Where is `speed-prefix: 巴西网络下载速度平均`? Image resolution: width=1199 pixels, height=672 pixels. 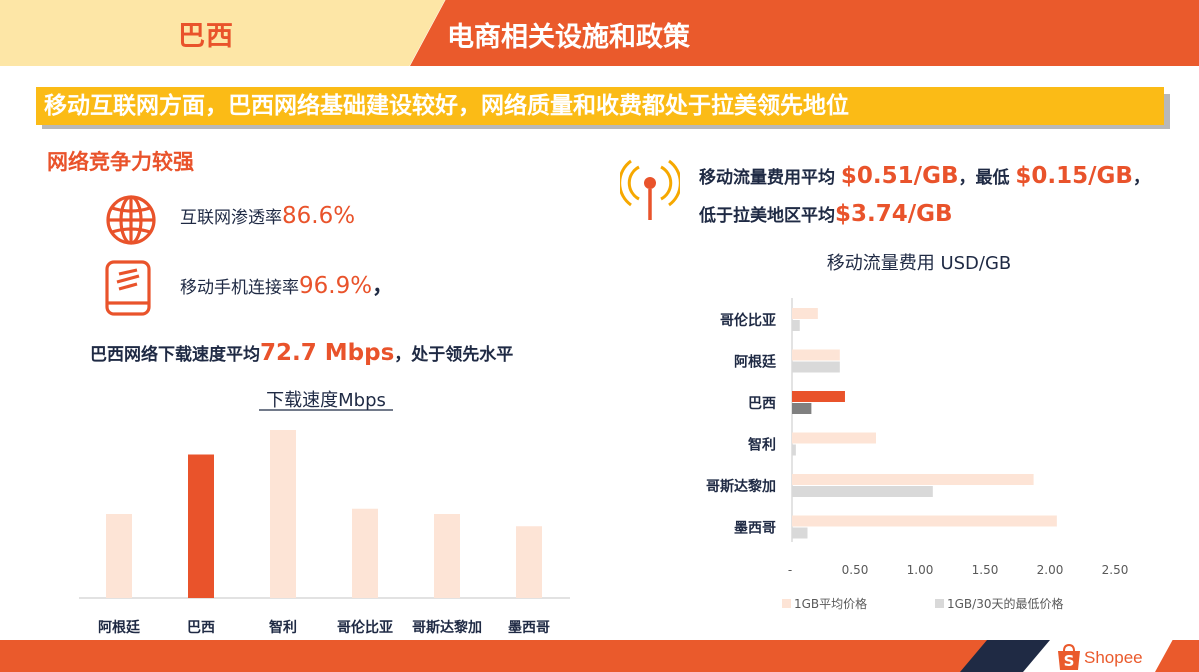 speed-prefix: 巴西网络下载速度平均 is located at coordinates (175, 355).